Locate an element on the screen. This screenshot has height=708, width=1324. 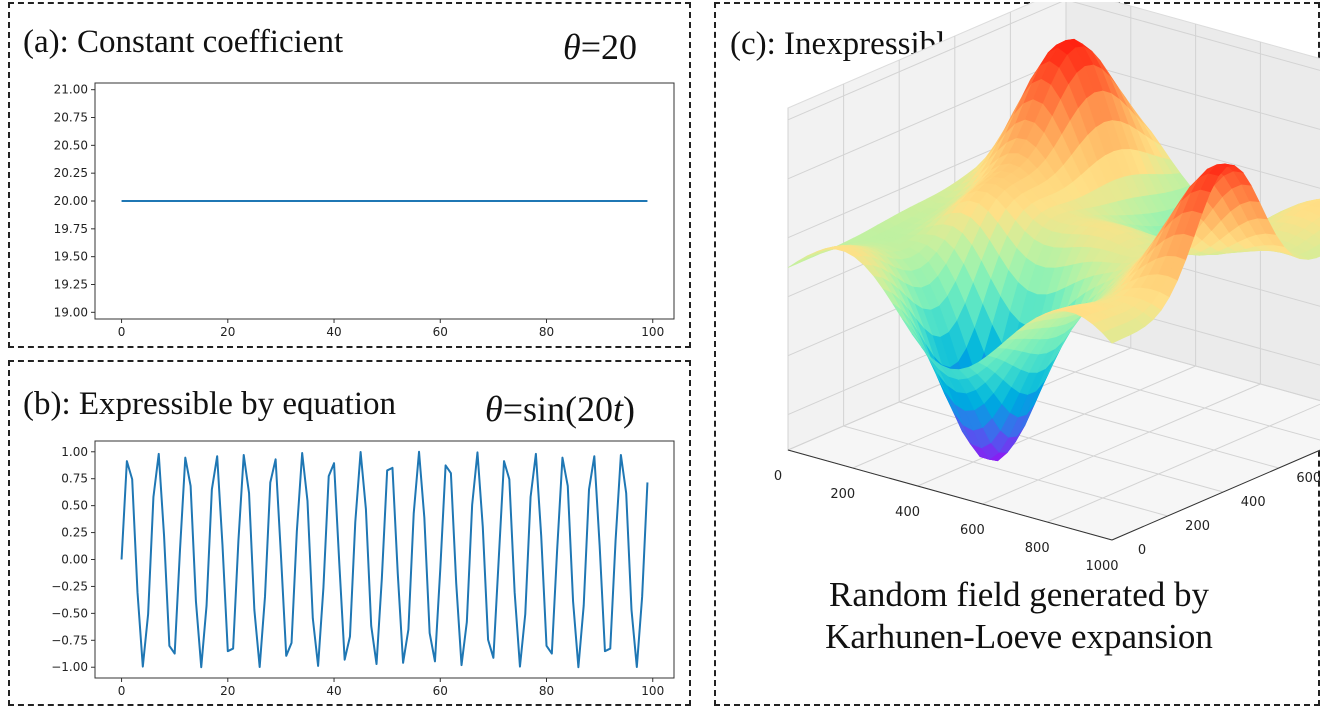
series-line is located at coordinates (384, 559).